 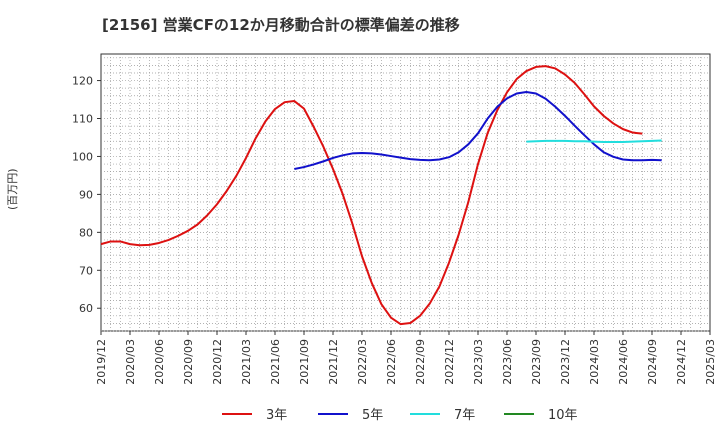 What do you see at coordinates (86, 308) in the screenshot?
I see `y-tick-label: 60` at bounding box center [86, 308].